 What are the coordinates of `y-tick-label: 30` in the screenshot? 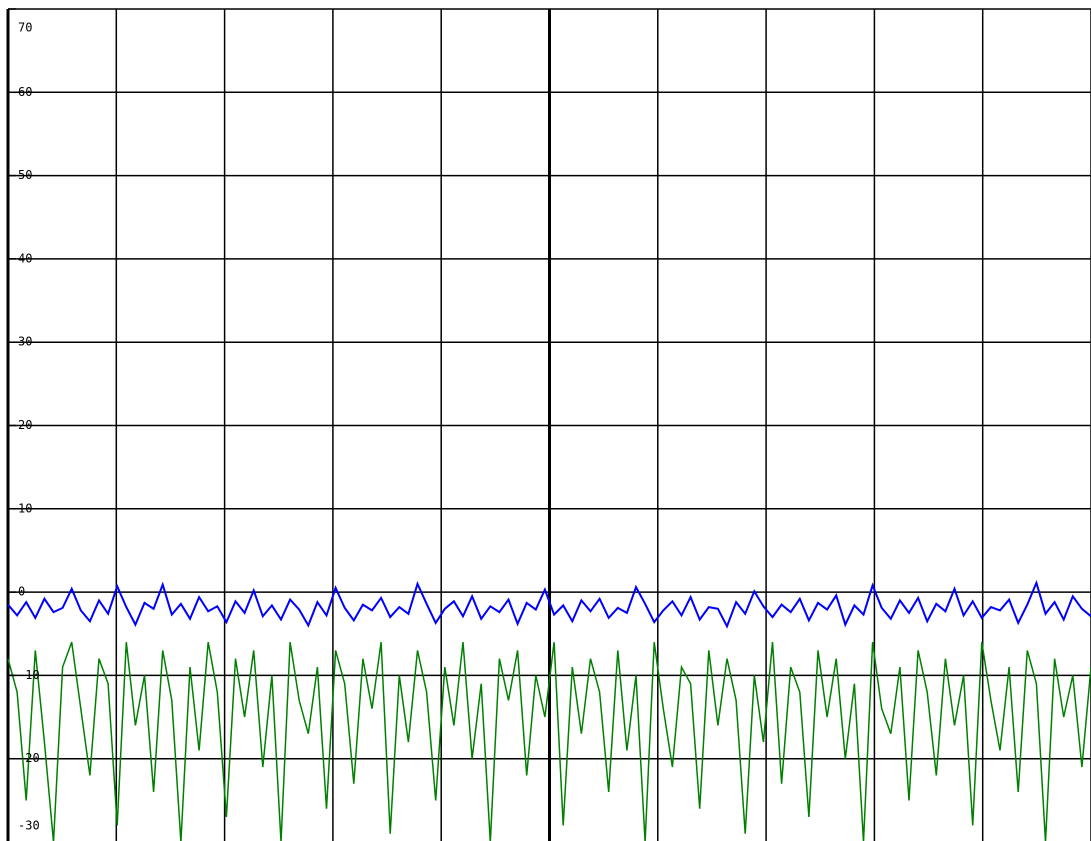 It's located at (25, 342).